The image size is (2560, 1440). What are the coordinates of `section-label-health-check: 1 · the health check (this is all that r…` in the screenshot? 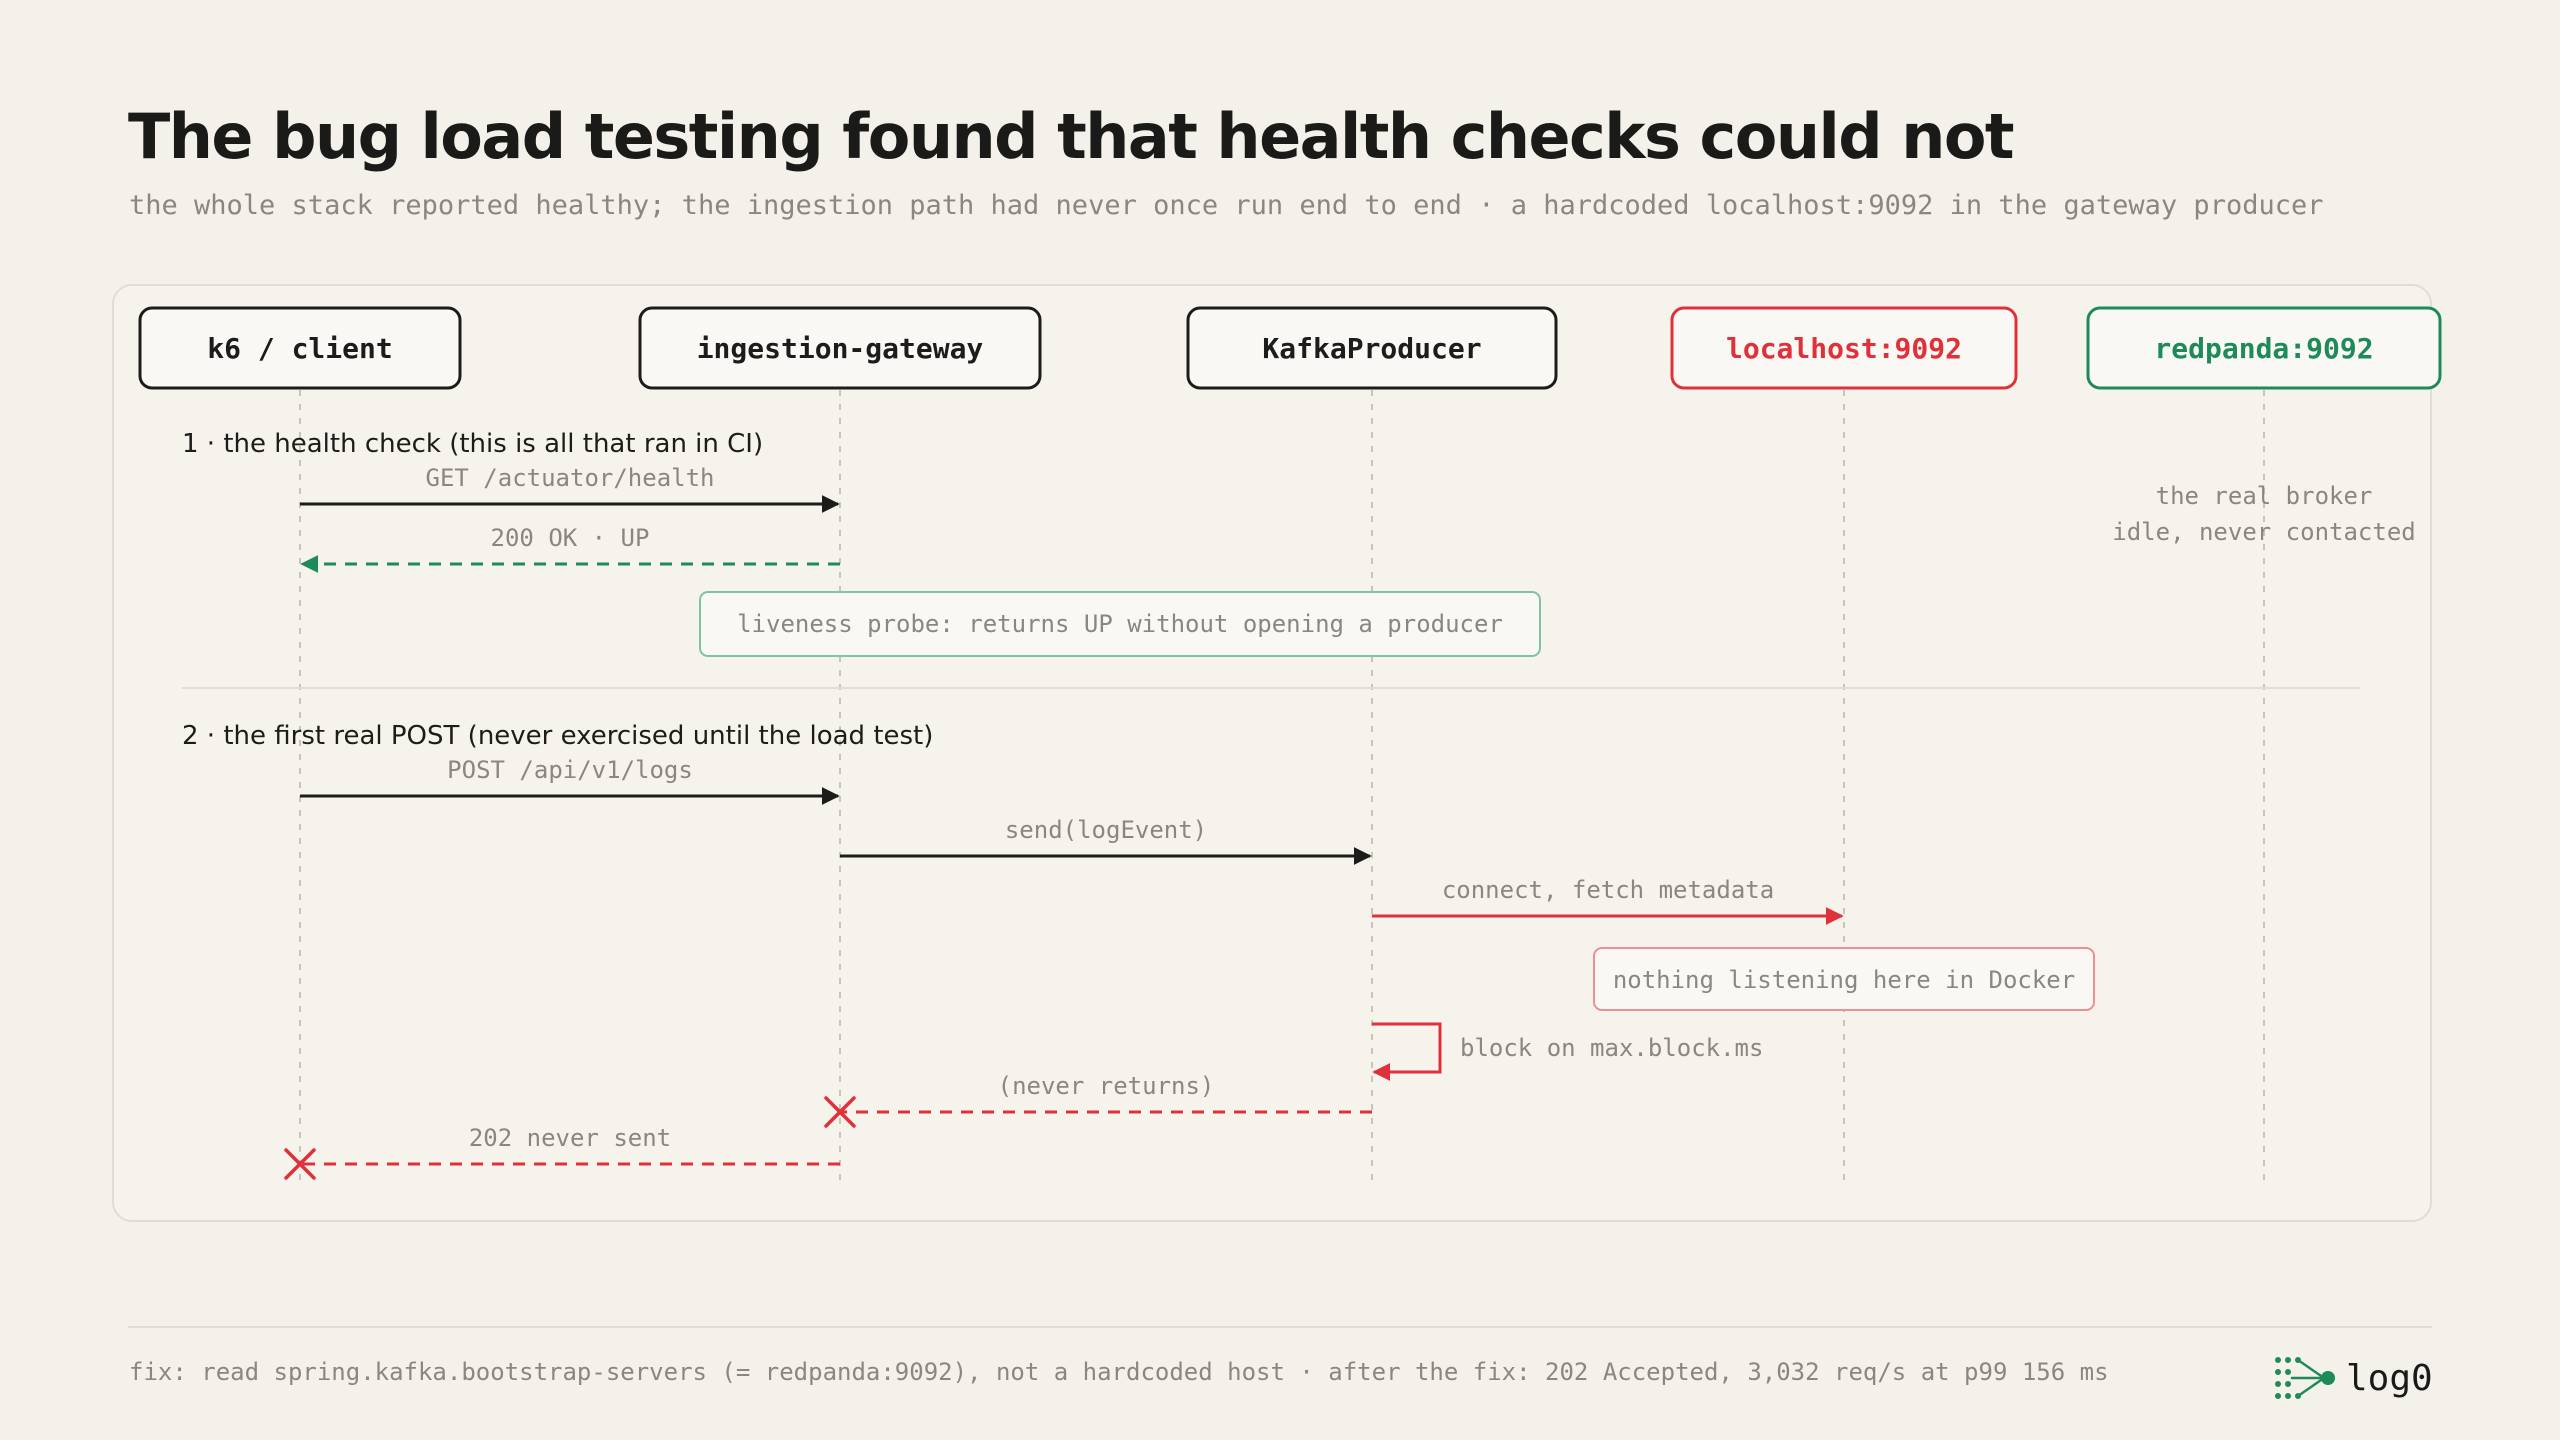 It's located at (472, 444).